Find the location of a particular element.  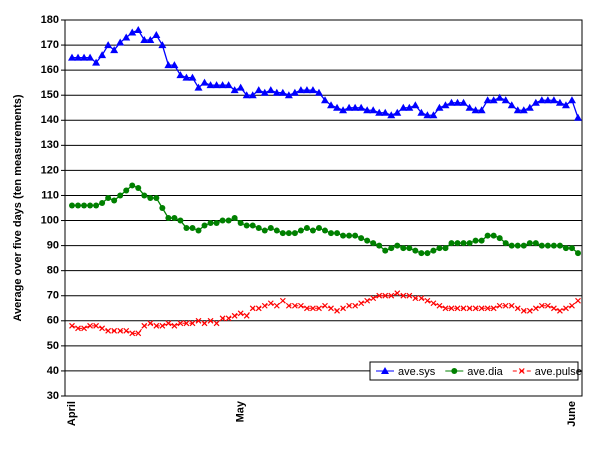

y-tick-label: 110 is located at coordinates (50, 195).